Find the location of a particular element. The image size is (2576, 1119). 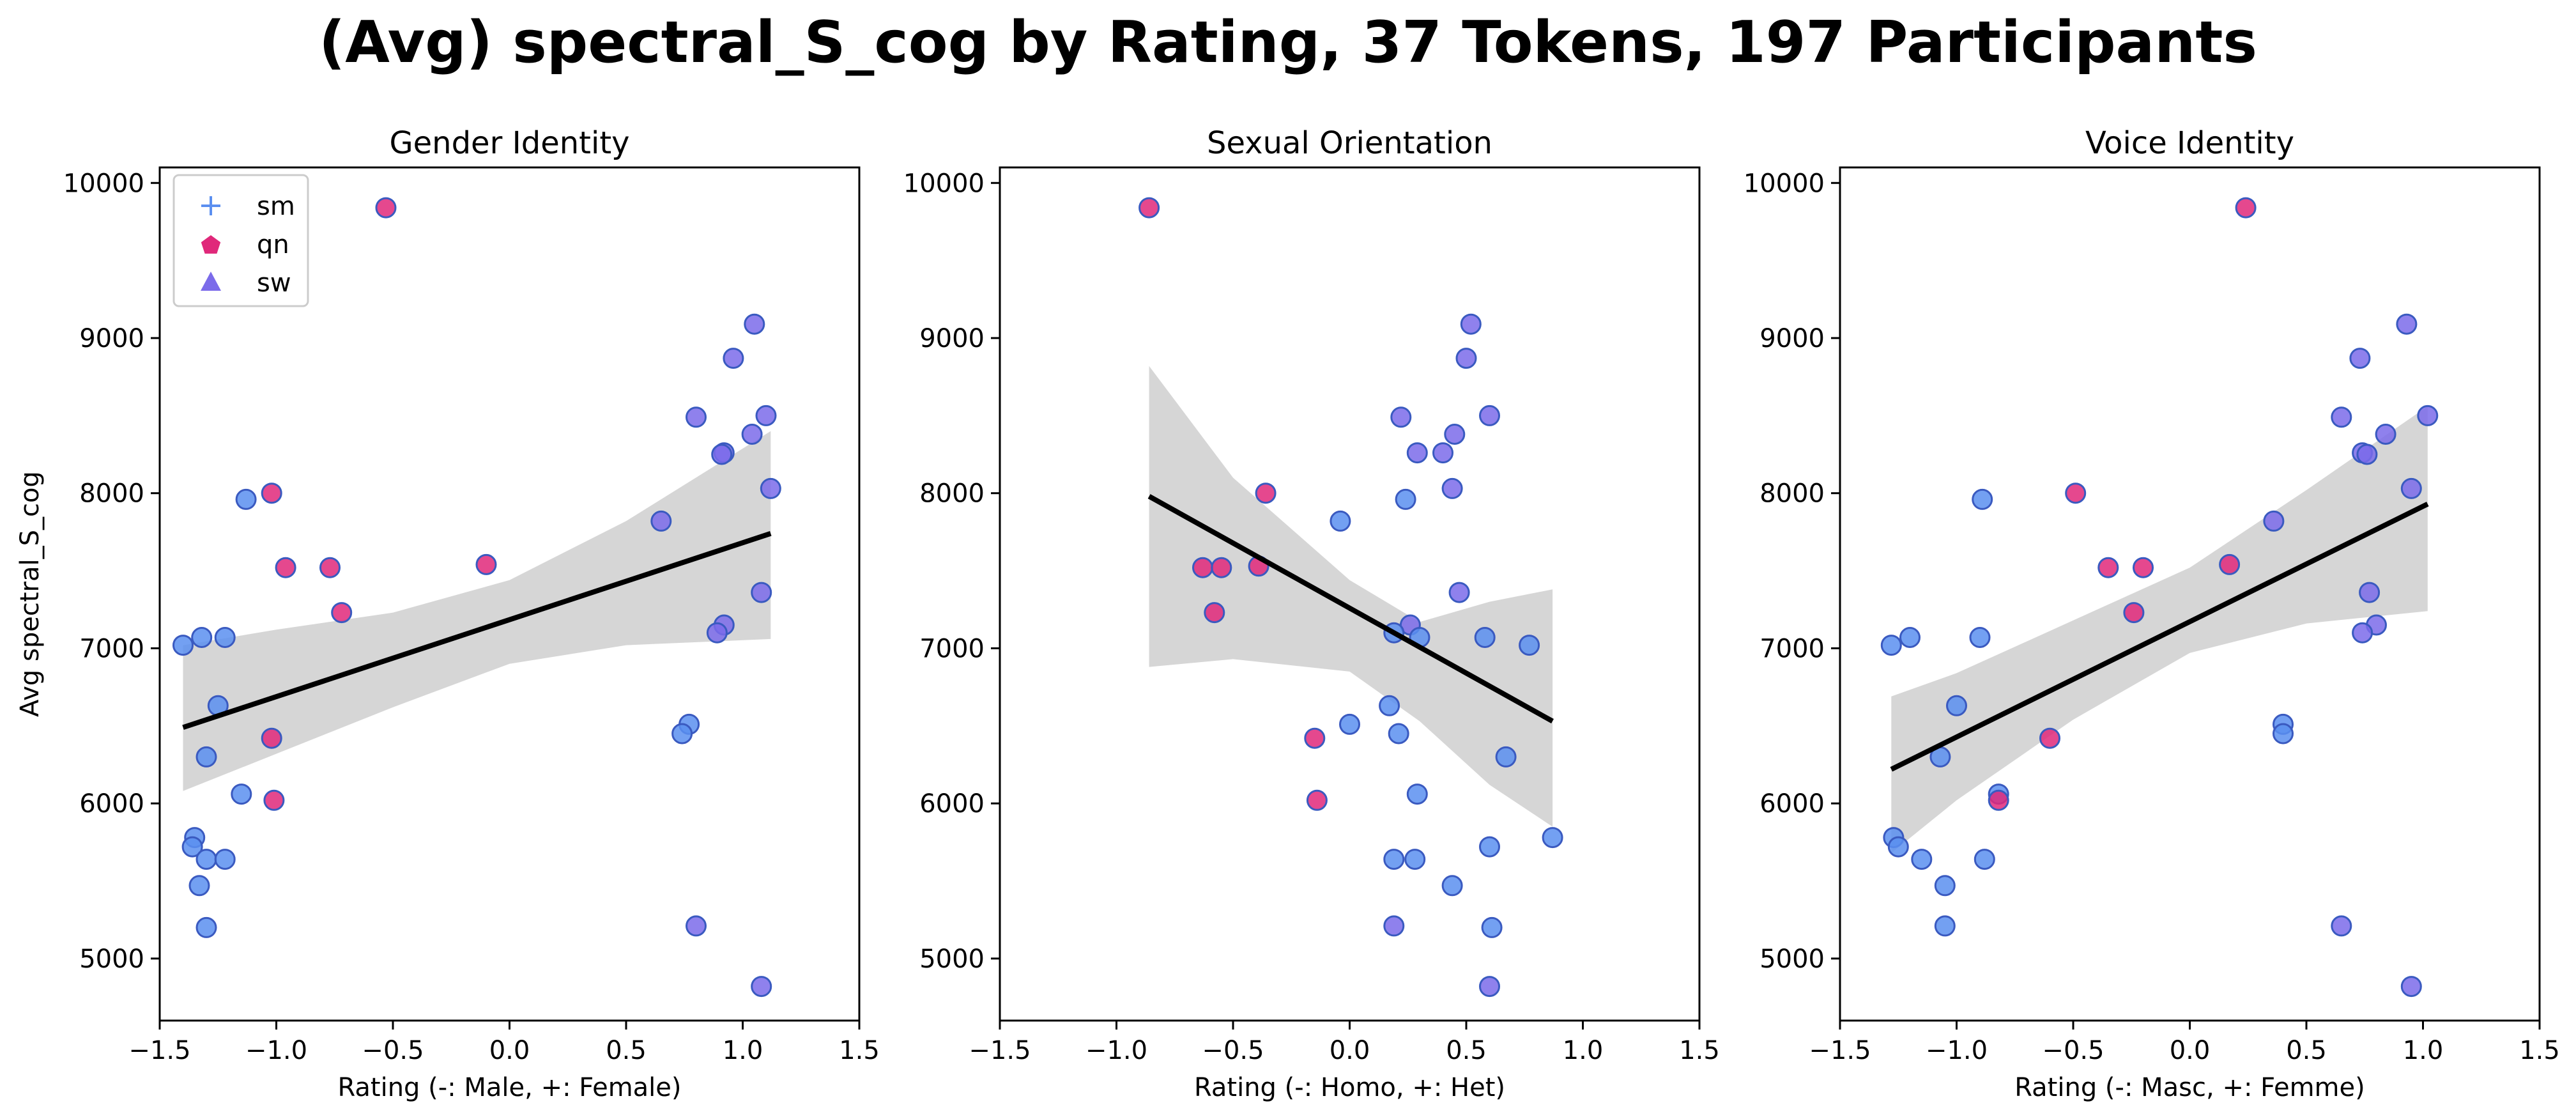

legend-label-sw: sw is located at coordinates (274, 283).